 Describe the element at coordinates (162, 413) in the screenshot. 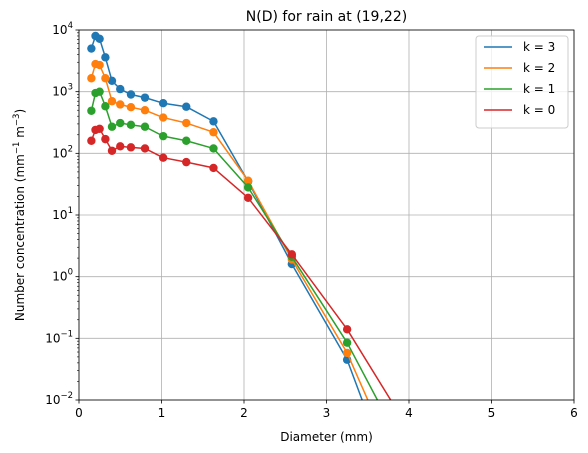

I see `x-tick-label: 1` at that location.